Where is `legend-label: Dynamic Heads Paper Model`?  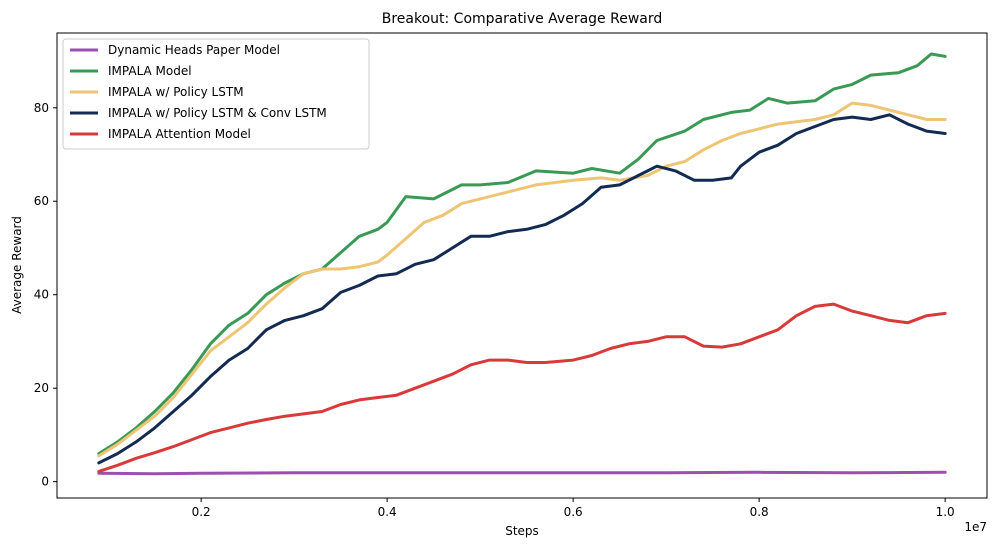
legend-label: Dynamic Heads Paper Model is located at coordinates (194, 50).